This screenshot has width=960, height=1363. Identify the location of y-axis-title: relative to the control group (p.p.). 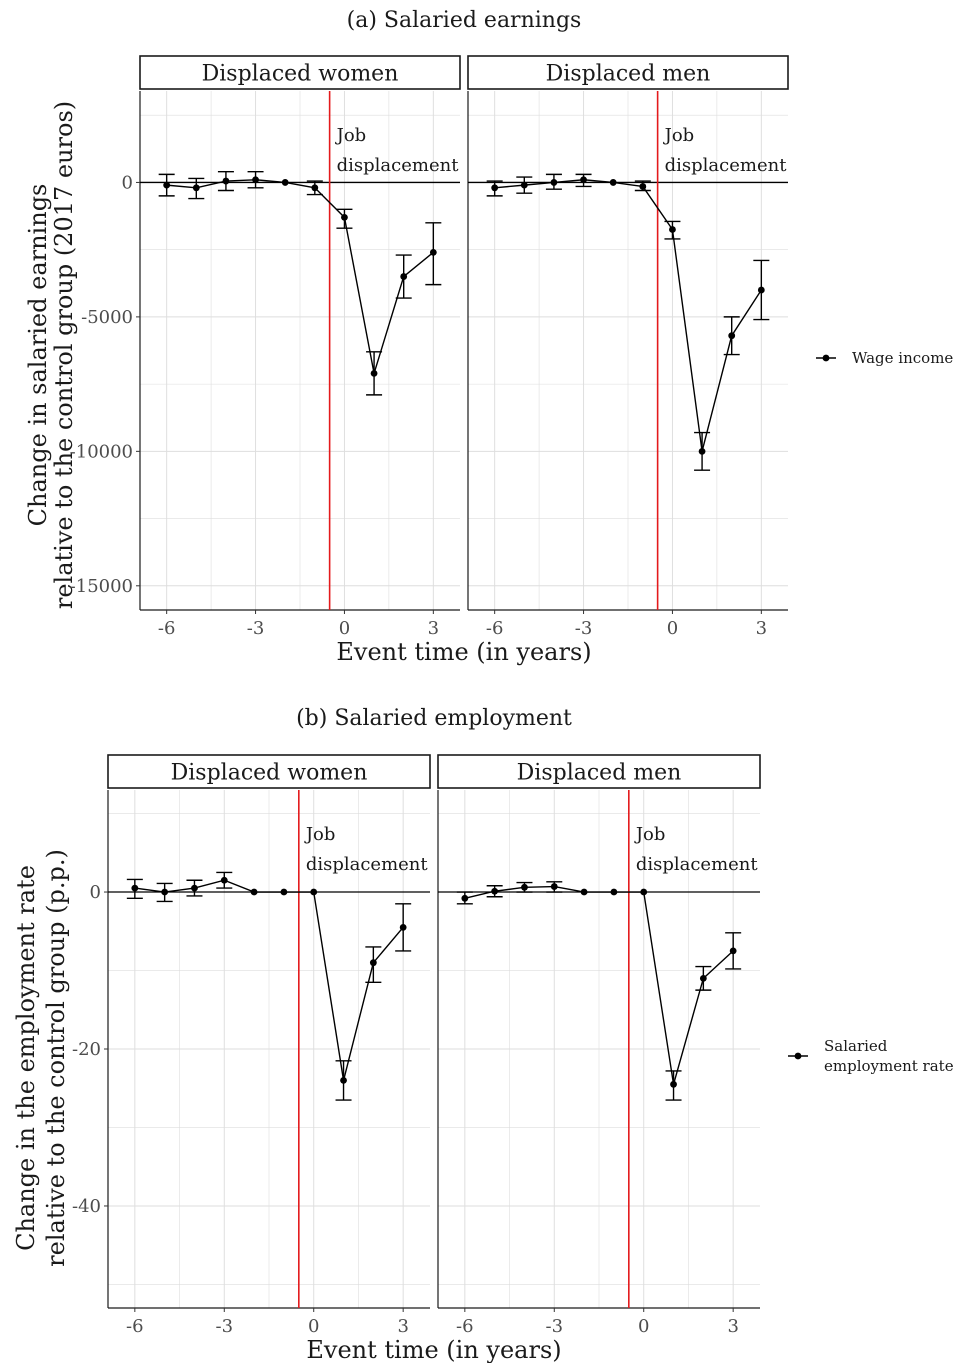
(56, 1058).